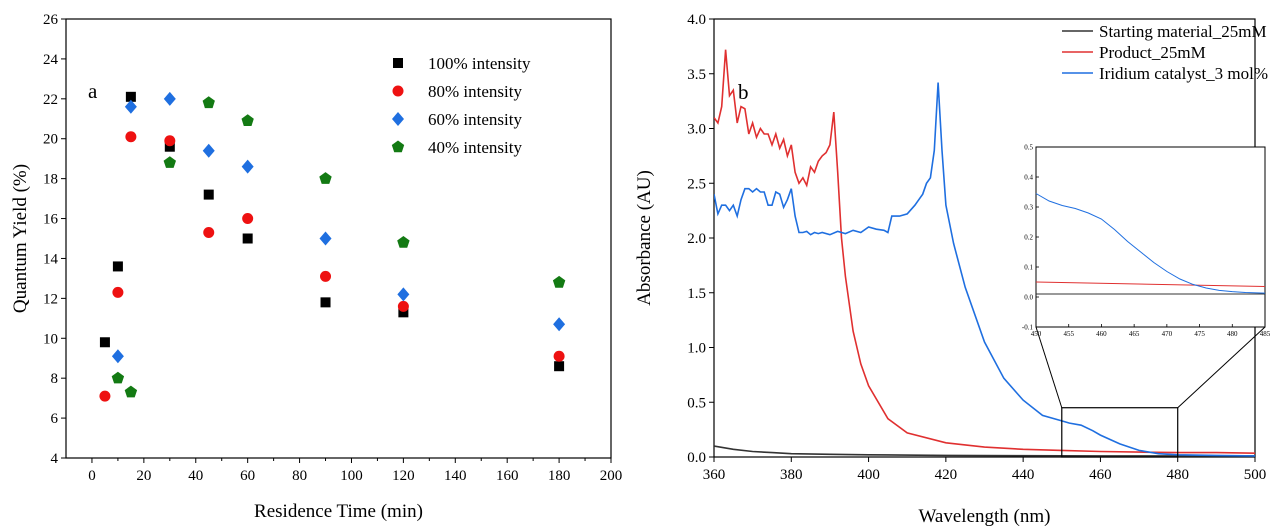  I want to click on y-tick-label: 1.0, so click(696, 349).